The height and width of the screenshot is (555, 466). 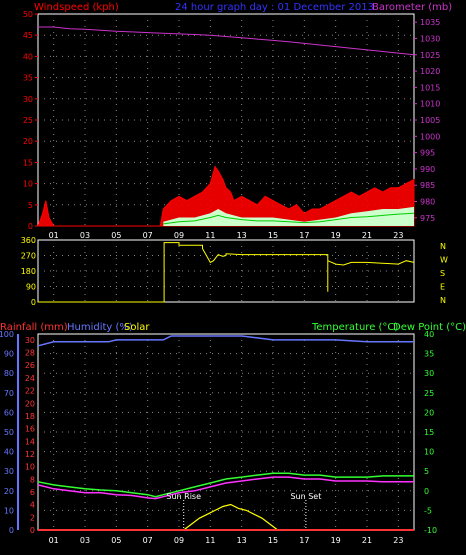 What do you see at coordinates (30, 416) in the screenshot?
I see `rain-y-tick: 18` at bounding box center [30, 416].